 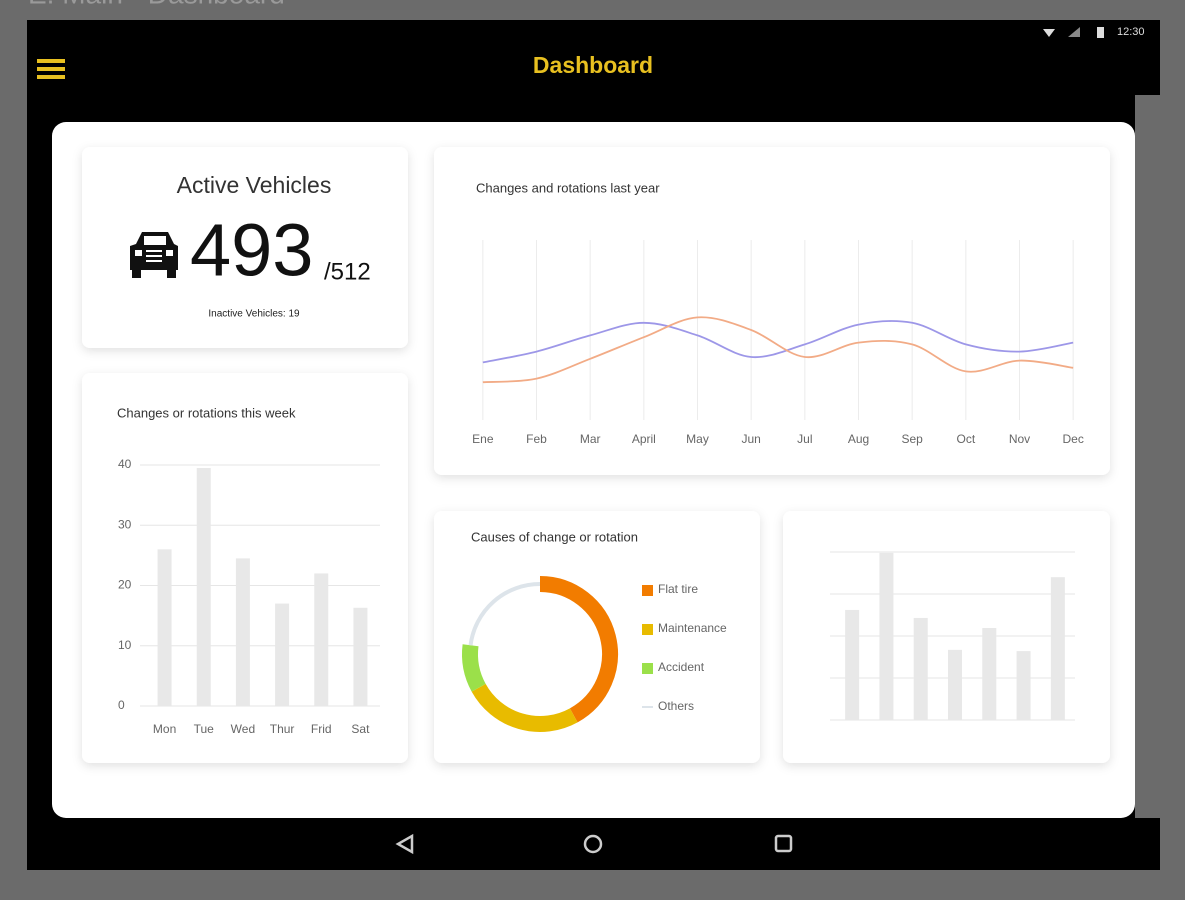 What do you see at coordinates (360, 729) in the screenshot?
I see `x-tick-label: Sat` at bounding box center [360, 729].